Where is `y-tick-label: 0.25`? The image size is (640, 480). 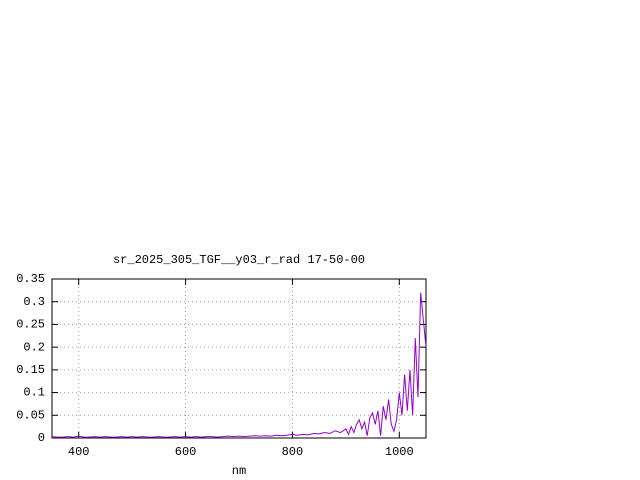 y-tick-label: 0.25 is located at coordinates (30, 325).